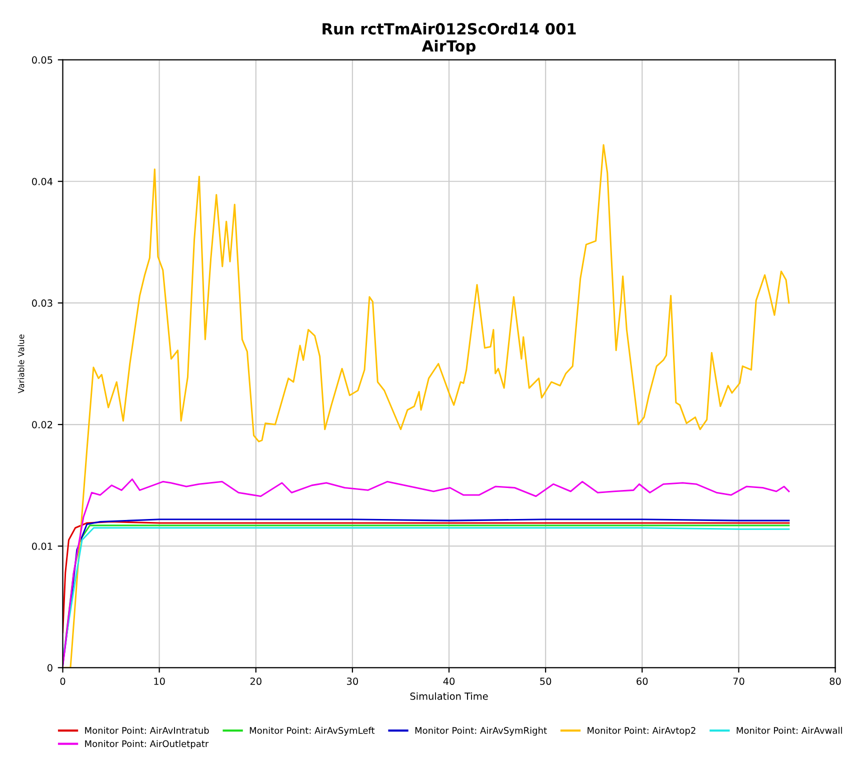 The image size is (848, 757). Describe the element at coordinates (63, 681) in the screenshot. I see `x-tick-label: 0` at that location.